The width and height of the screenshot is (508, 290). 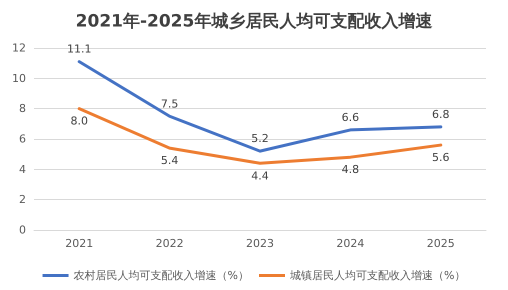 What do you see at coordinates (441, 114) in the screenshot?
I see `data-label: 6.8` at bounding box center [441, 114].